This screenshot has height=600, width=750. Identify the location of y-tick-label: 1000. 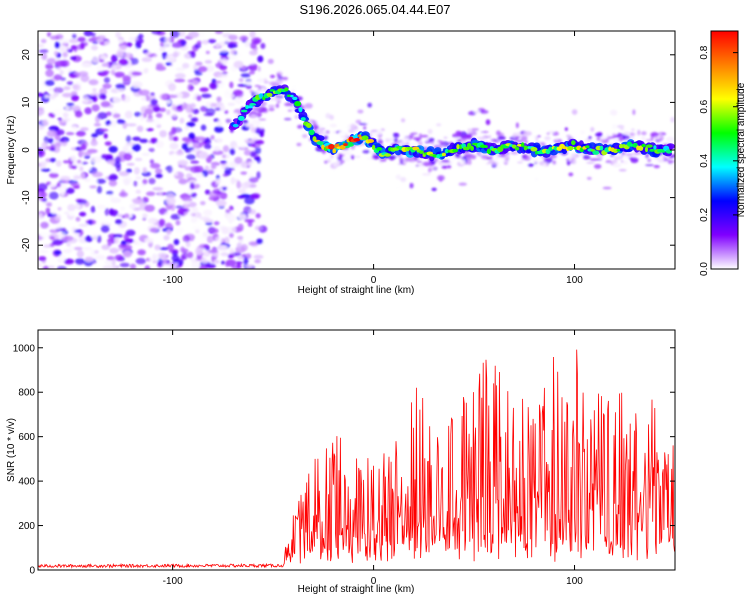
(24, 348).